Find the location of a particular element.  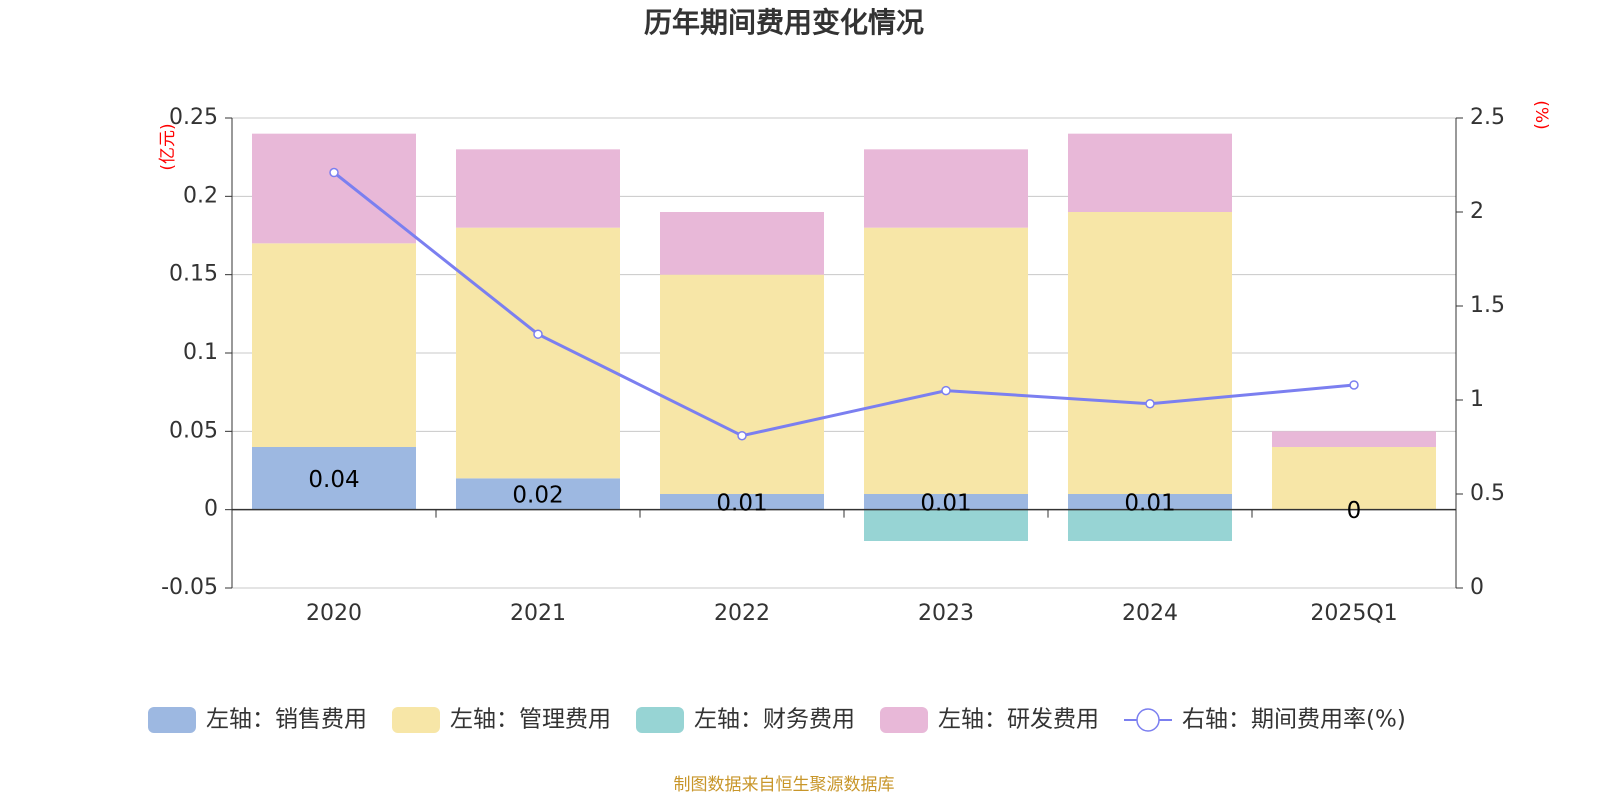

x-tick-label: 2023 is located at coordinates (946, 613).